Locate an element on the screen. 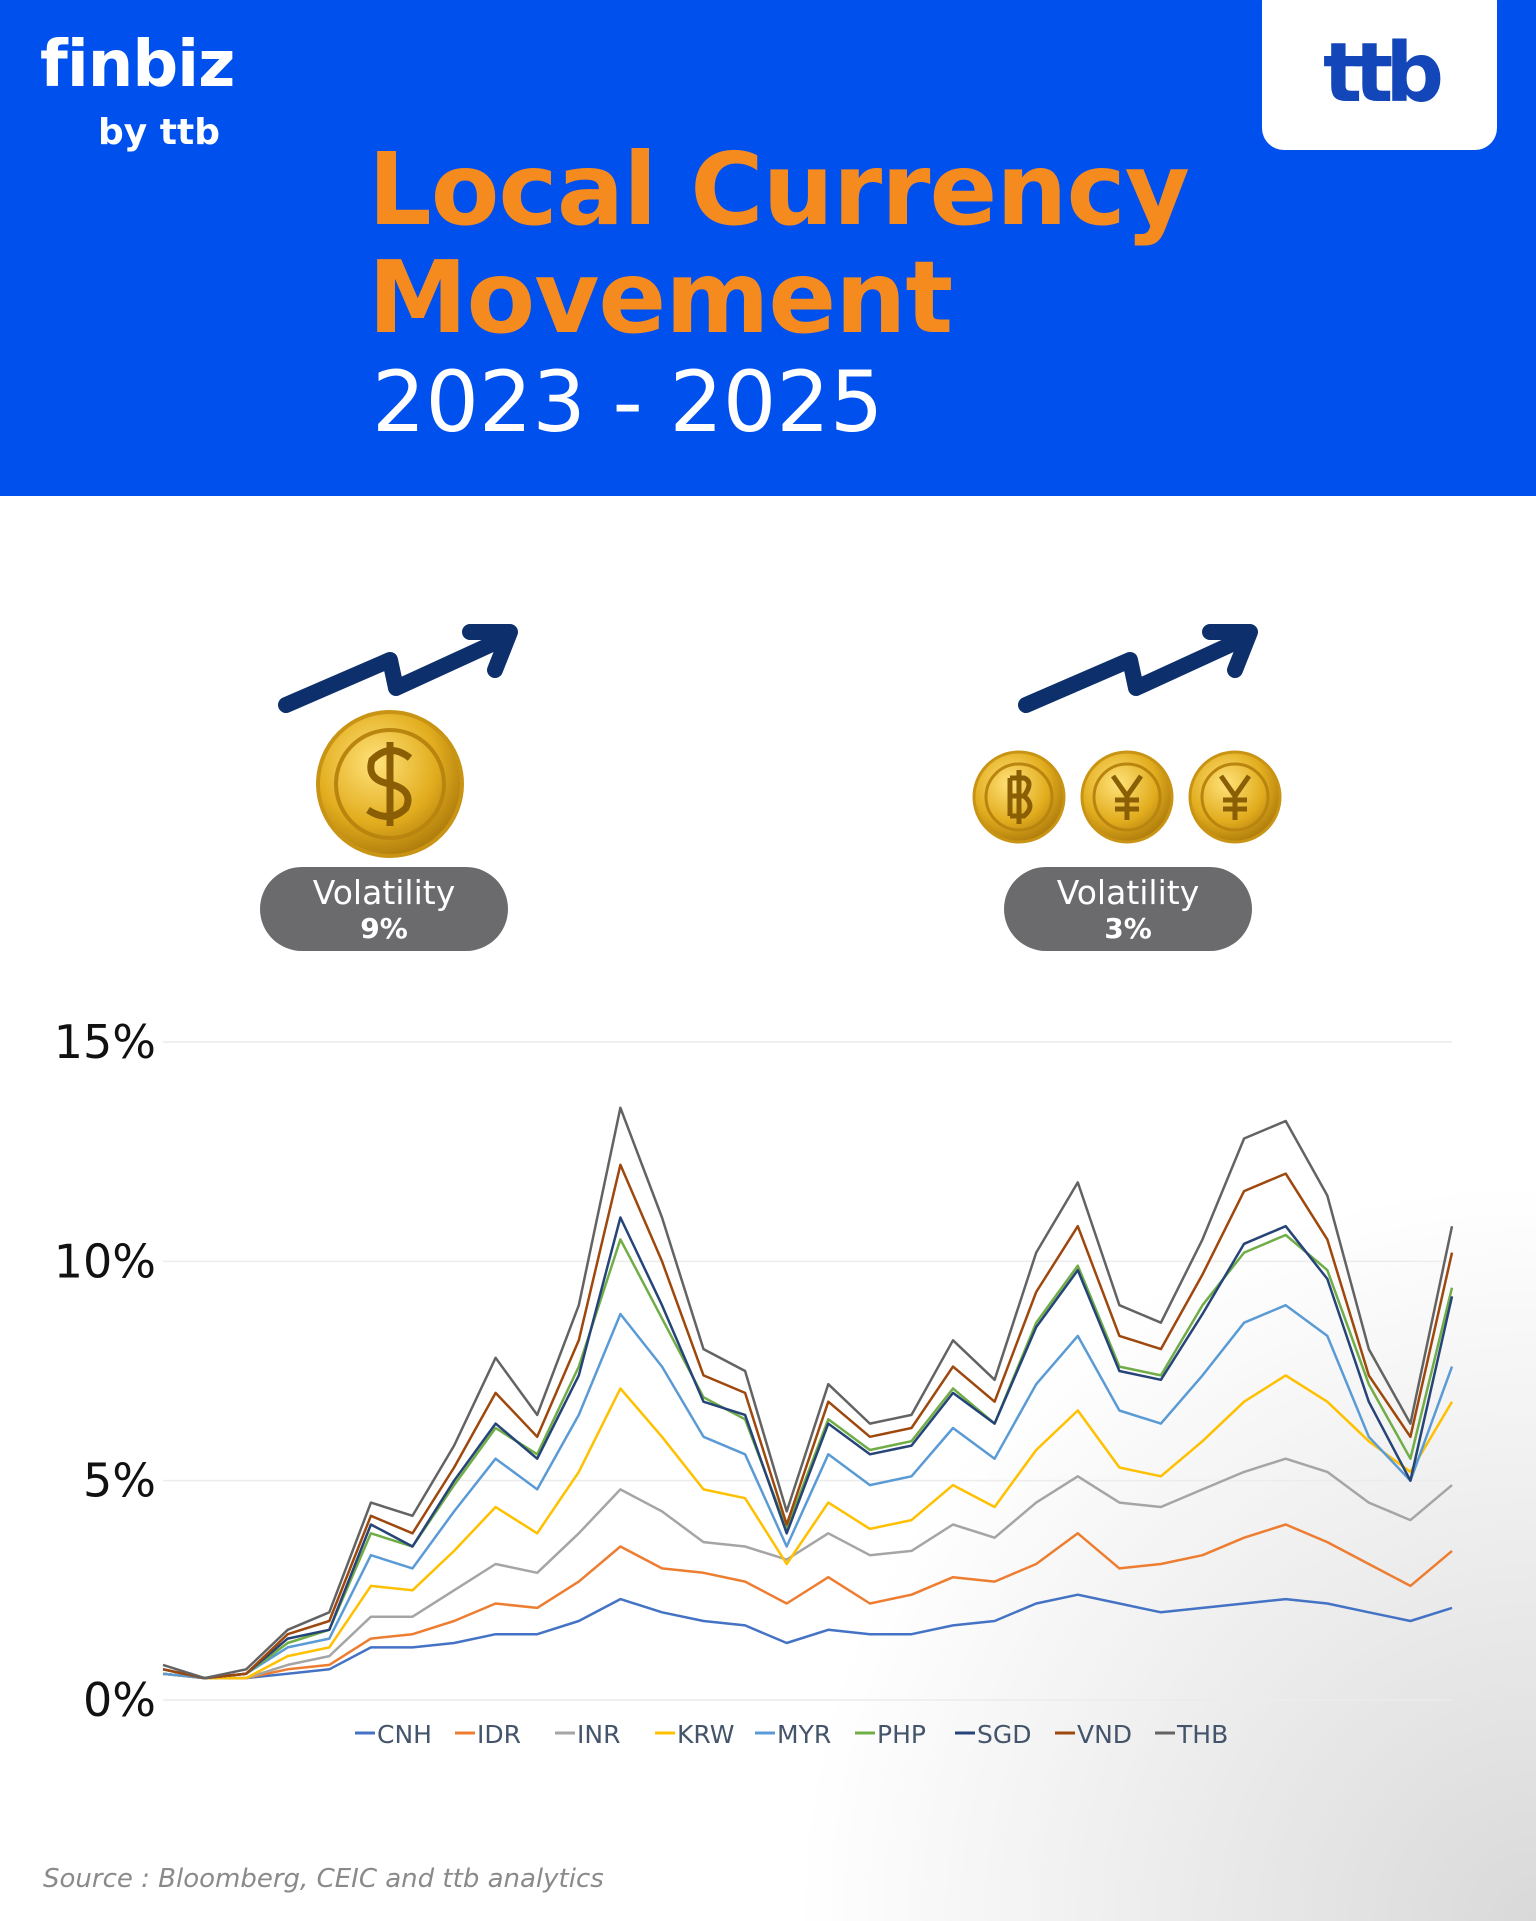  y-tick-label: 0% is located at coordinates (119, 1700).